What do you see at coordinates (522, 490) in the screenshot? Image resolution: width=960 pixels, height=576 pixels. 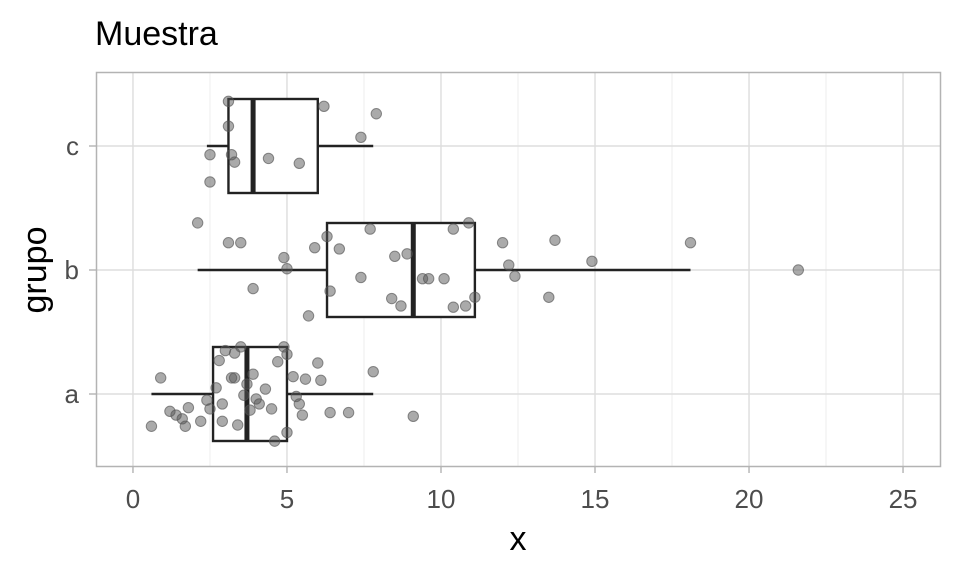 I see `x-axis: 0 5 10 15 20 25` at bounding box center [522, 490].